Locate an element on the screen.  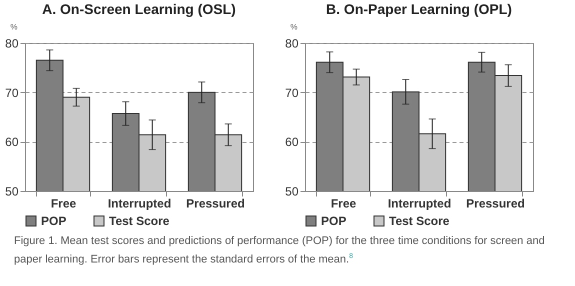
chart-title: A. On-Screen Learning (OSL) is located at coordinates (139, 9).